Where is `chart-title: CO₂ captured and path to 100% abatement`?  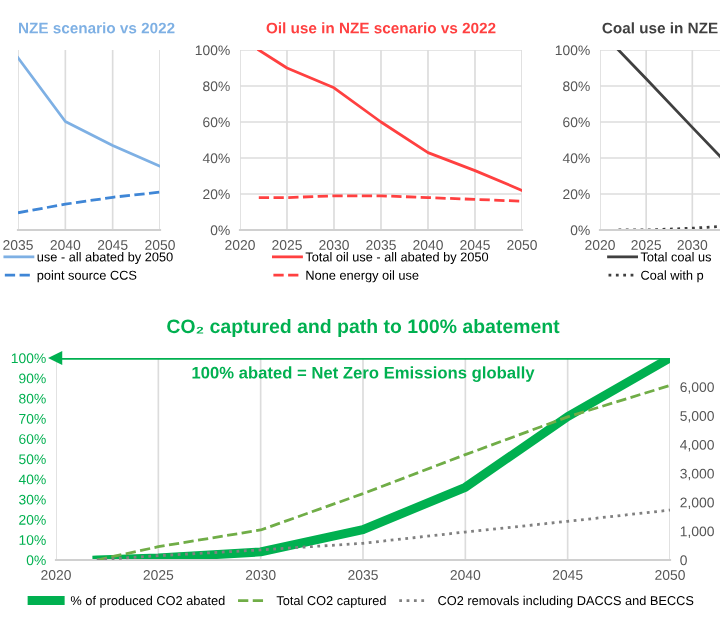 chart-title: CO₂ captured and path to 100% abatement is located at coordinates (363, 328).